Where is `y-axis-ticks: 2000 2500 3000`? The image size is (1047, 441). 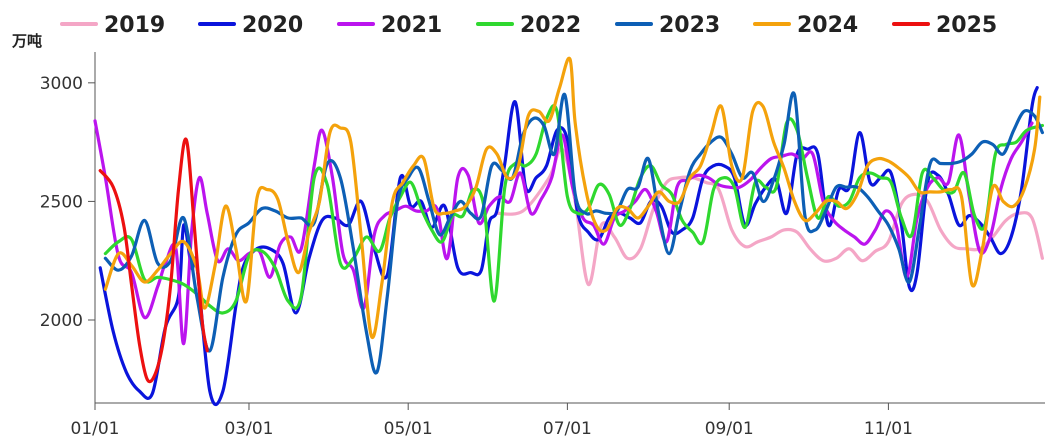
y-axis-ticks: 2000 2500 3000 is located at coordinates (67, 202).